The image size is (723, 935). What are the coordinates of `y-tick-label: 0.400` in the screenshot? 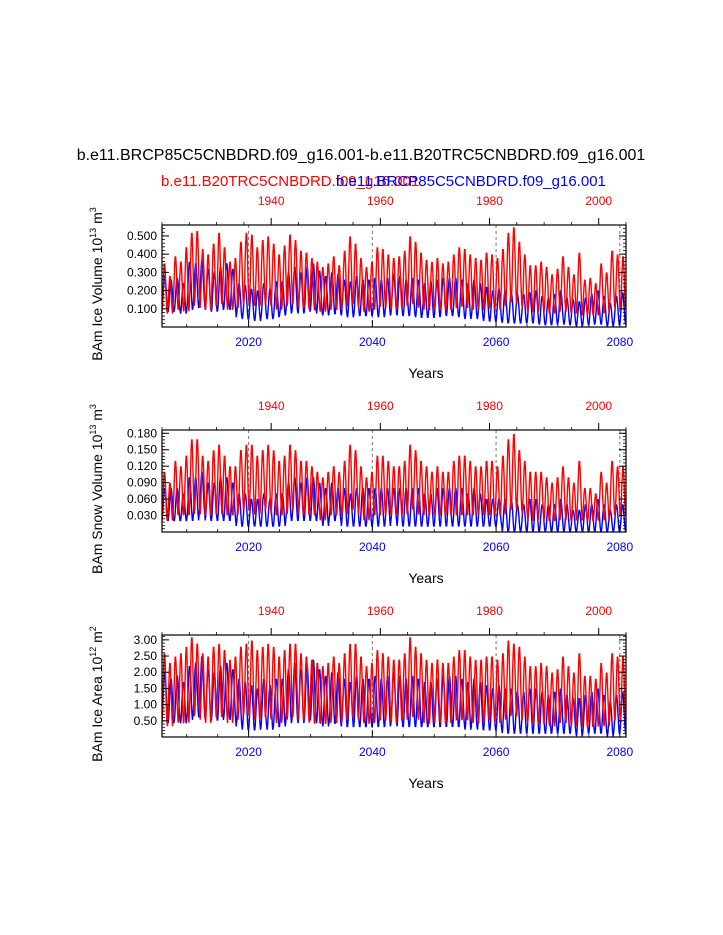 It's located at (142, 254).